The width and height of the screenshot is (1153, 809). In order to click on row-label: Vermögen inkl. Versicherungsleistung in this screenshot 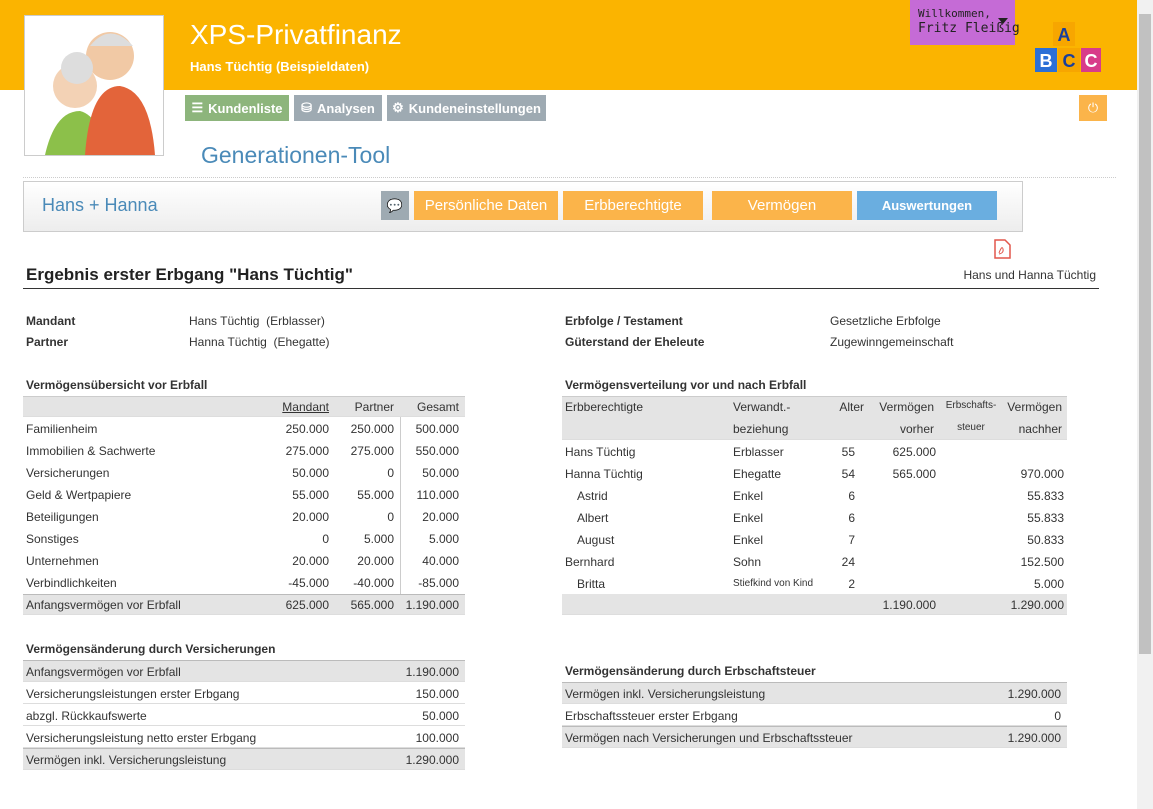, I will do `click(126, 760)`.